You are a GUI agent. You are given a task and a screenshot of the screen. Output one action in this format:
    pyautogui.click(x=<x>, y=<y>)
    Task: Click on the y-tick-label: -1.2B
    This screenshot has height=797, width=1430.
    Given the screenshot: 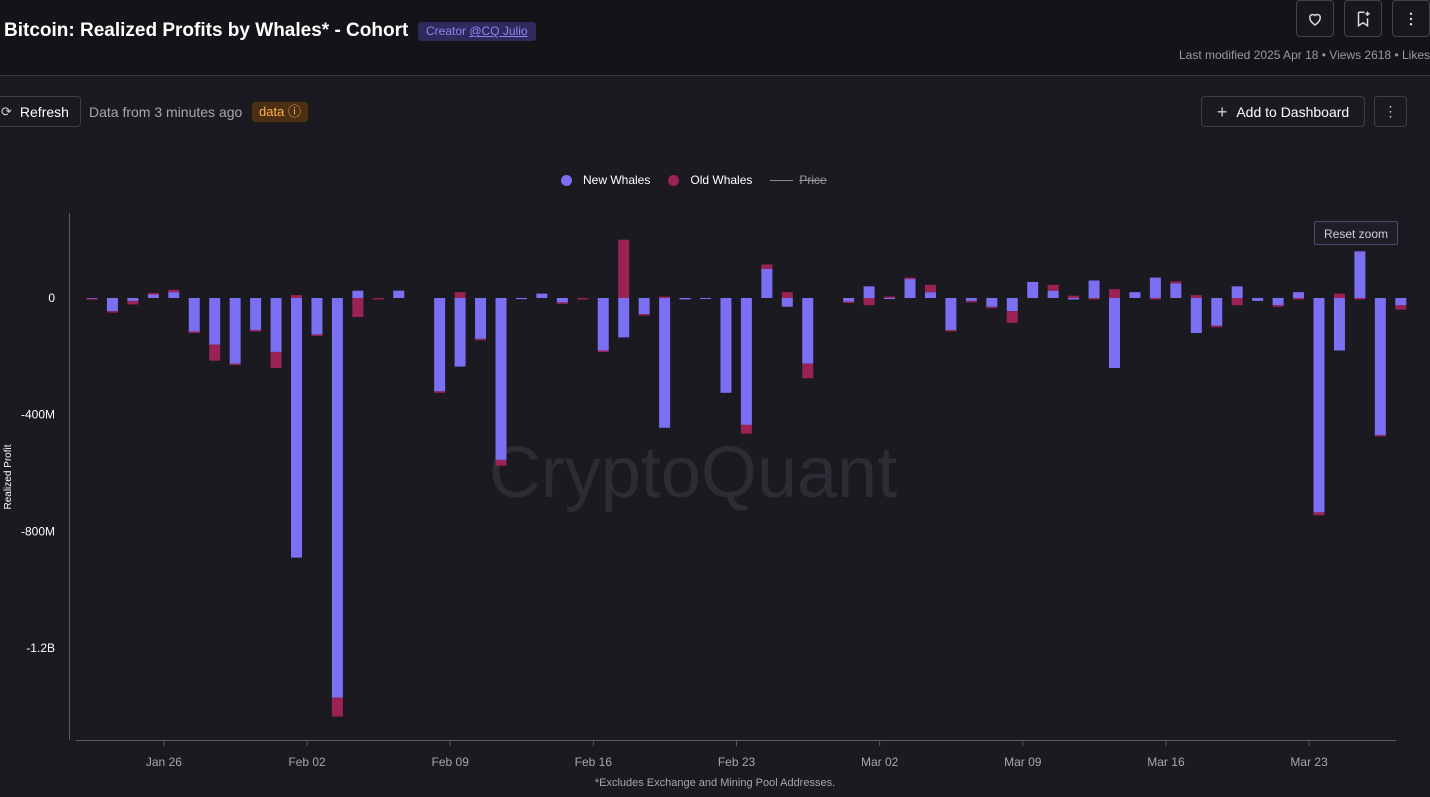 What is the action you would take?
    pyautogui.click(x=40, y=648)
    